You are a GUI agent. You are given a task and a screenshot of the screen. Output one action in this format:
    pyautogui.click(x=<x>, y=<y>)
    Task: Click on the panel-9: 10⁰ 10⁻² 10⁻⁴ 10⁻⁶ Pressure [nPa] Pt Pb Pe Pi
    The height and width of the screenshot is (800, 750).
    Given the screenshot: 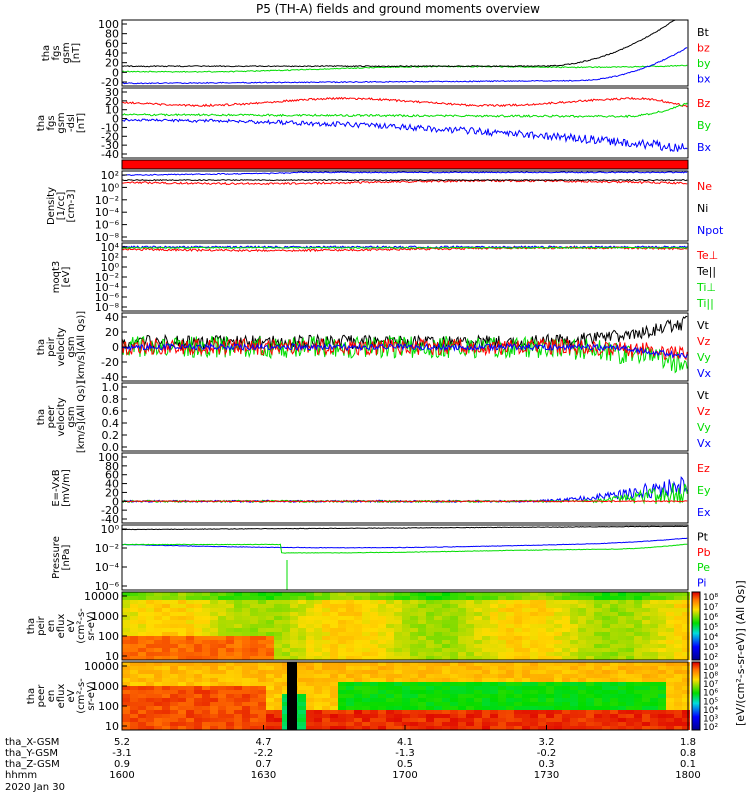 What is the action you would take?
    pyautogui.click(x=381, y=558)
    